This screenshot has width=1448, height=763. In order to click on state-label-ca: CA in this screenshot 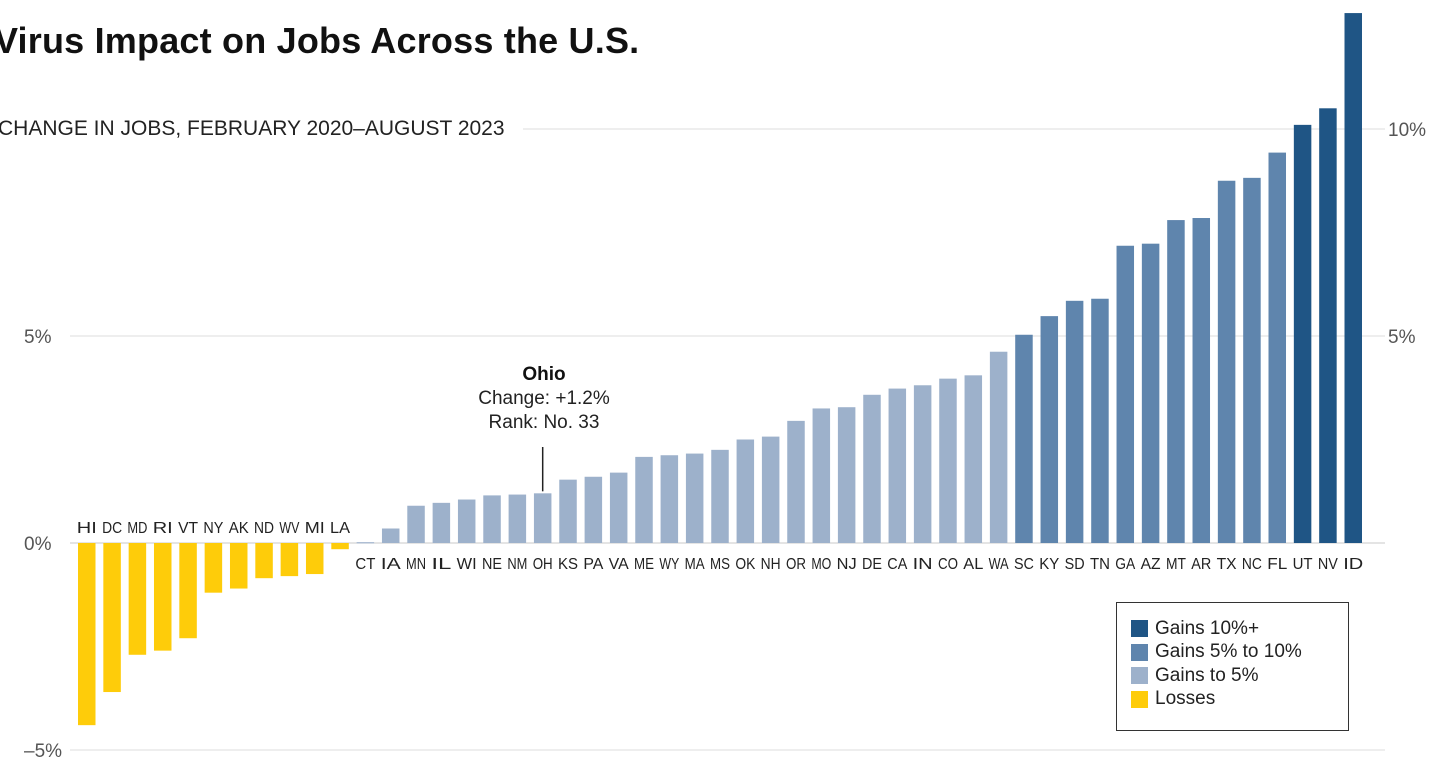, I will do `click(897, 564)`.